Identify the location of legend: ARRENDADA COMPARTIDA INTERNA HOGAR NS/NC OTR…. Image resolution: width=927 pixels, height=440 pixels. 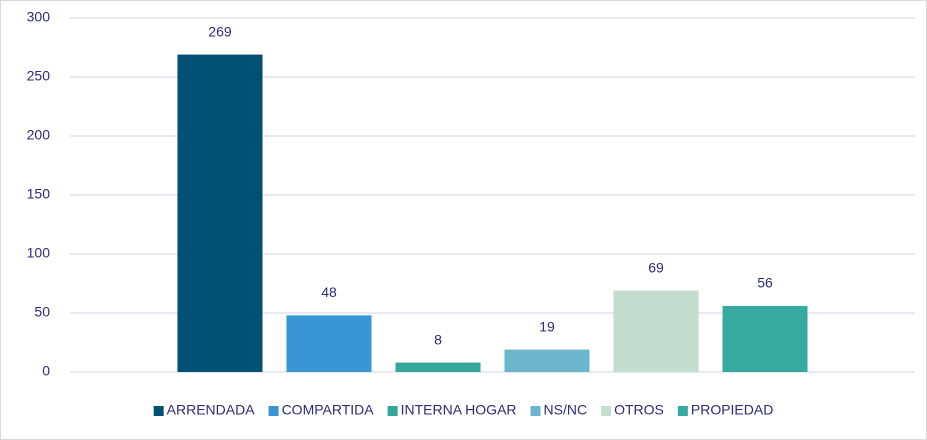
(463, 410).